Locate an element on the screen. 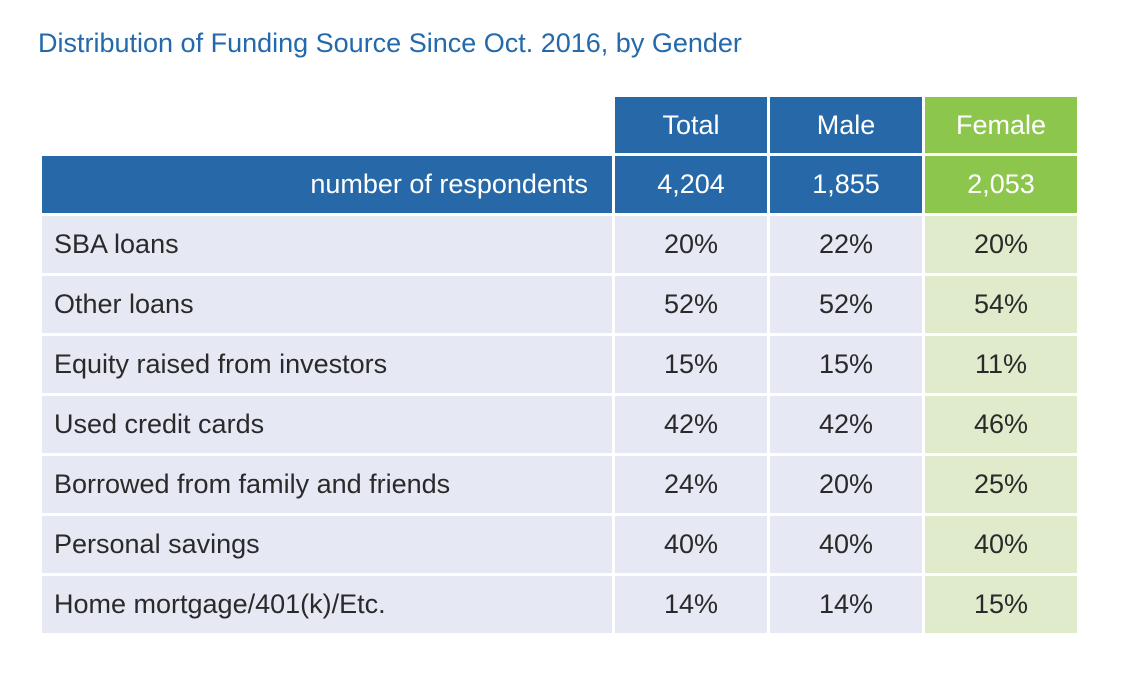  table-row: Home mortgage/401(k)/Etc. 14% 14% 15% is located at coordinates (559, 604).